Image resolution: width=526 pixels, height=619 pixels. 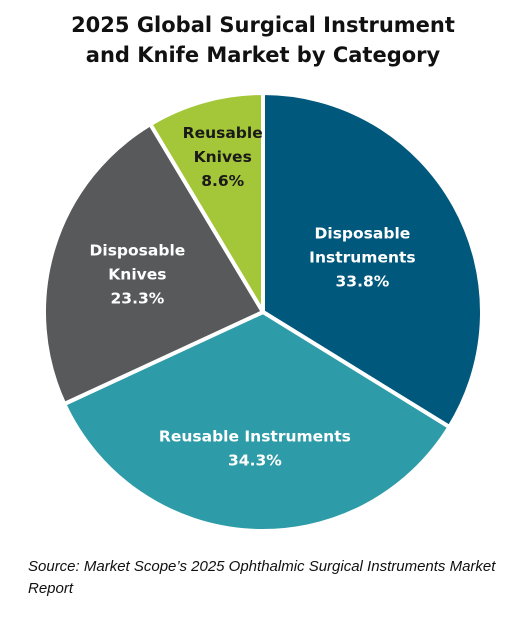 I want to click on slice-label-2: Disposable Knives 23.3%, so click(x=138, y=274).